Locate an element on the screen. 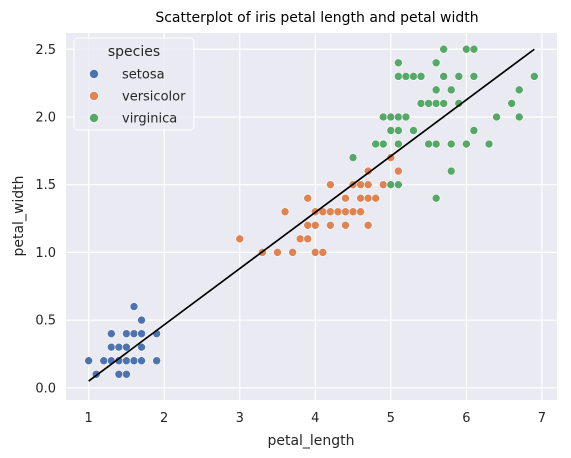 The width and height of the screenshot is (571, 458). legend-box is located at coordinates (134, 84).